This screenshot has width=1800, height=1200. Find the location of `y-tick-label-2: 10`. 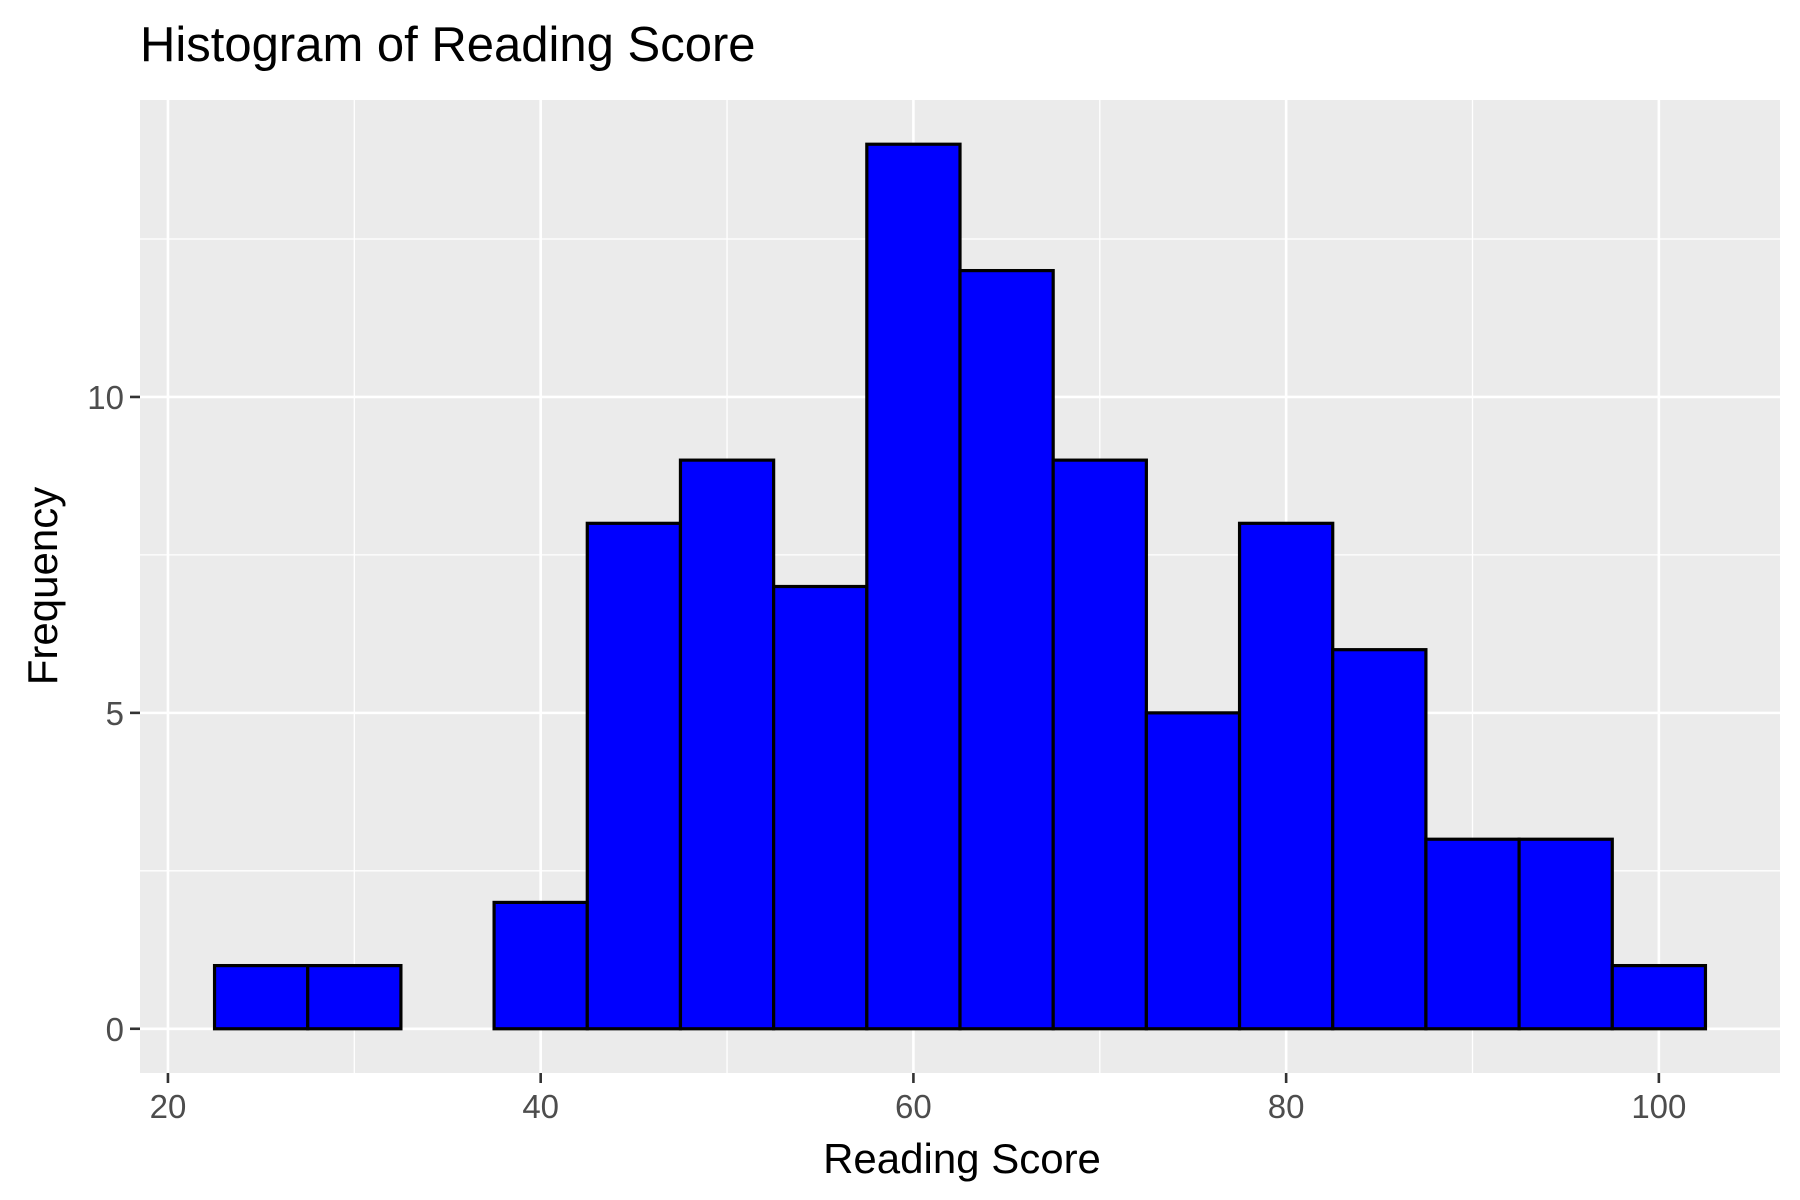

y-tick-label-2: 10 is located at coordinates (105, 397).